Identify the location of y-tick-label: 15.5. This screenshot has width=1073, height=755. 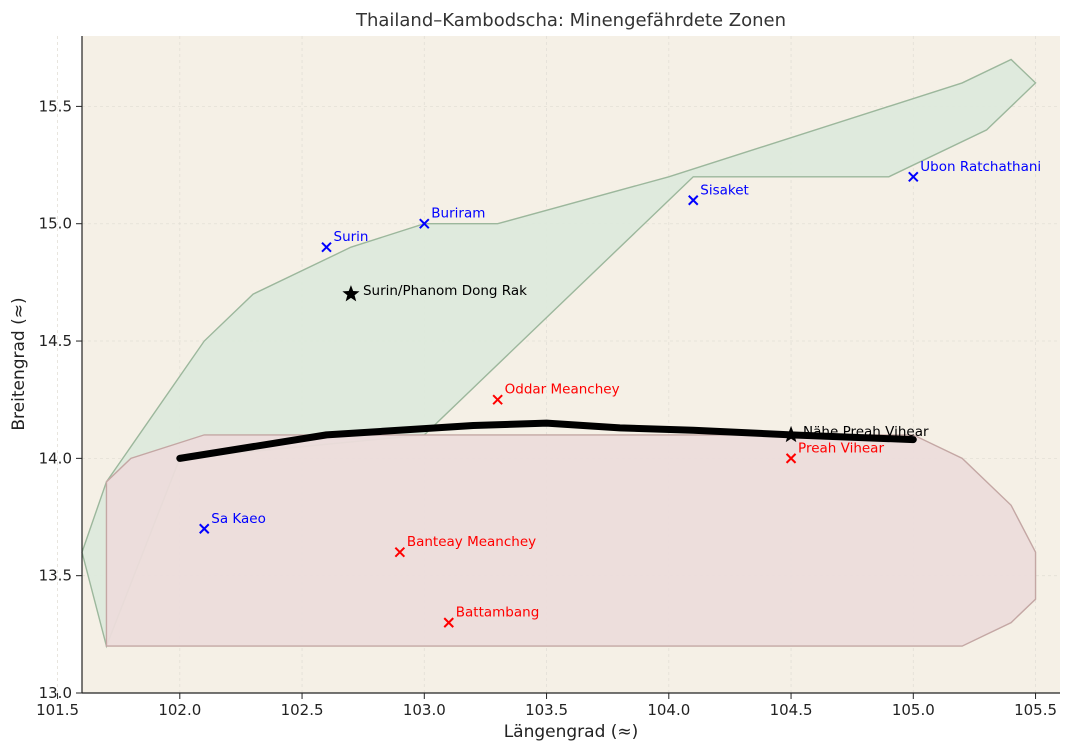
(55, 106).